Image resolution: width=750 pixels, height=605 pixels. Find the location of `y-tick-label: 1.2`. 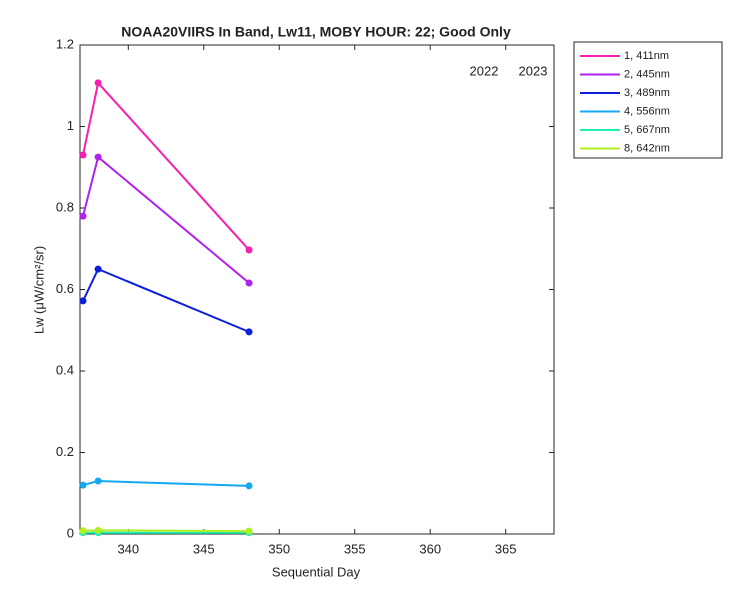

y-tick-label: 1.2 is located at coordinates (65, 43).